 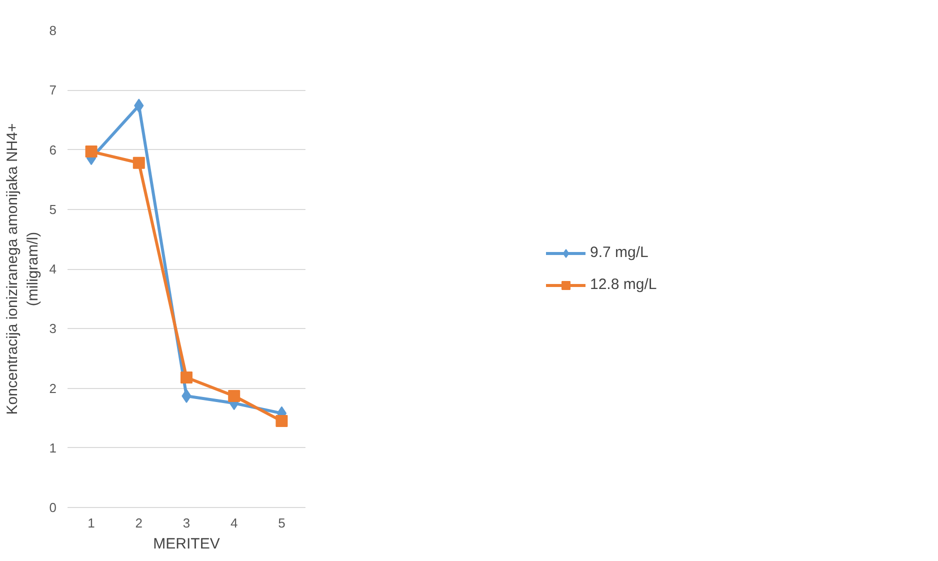 I want to click on y-tick-label: 1, so click(x=53, y=448).